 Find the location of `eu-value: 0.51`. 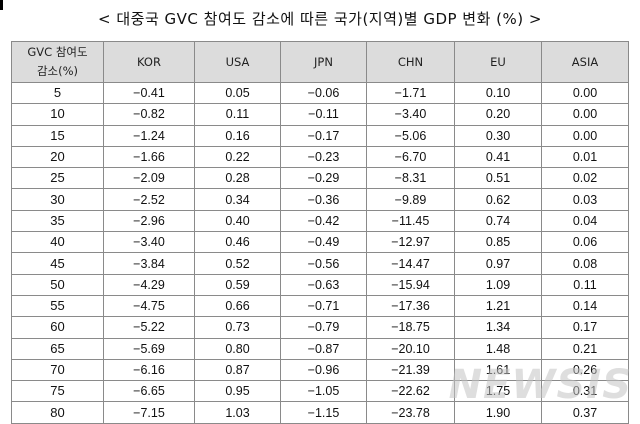

eu-value: 0.51 is located at coordinates (498, 178).